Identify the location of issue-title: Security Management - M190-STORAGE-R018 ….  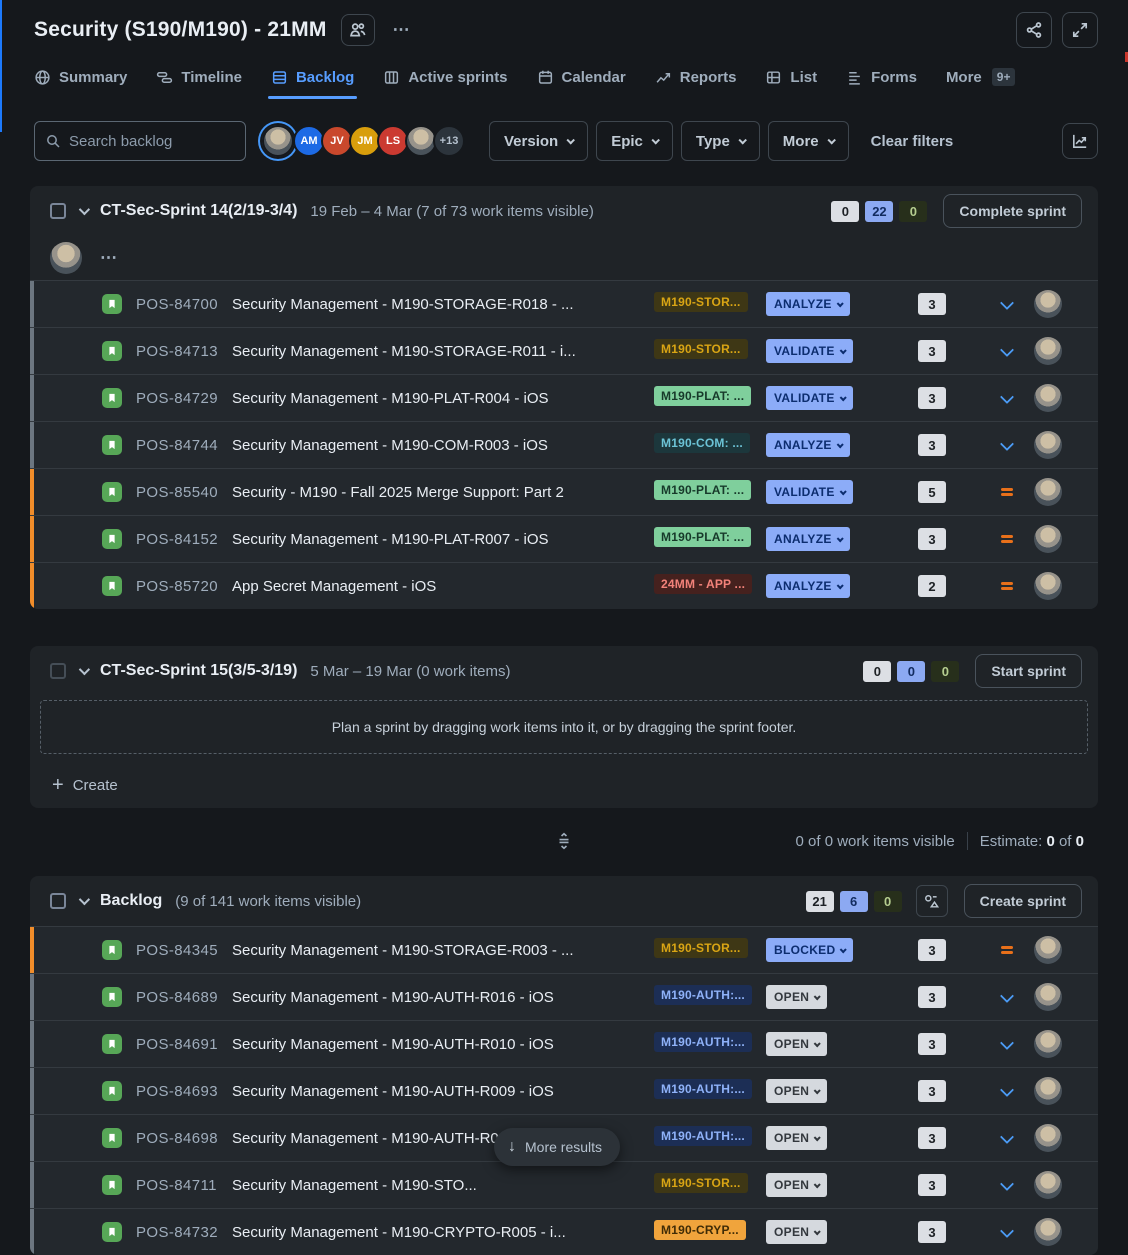
(403, 304).